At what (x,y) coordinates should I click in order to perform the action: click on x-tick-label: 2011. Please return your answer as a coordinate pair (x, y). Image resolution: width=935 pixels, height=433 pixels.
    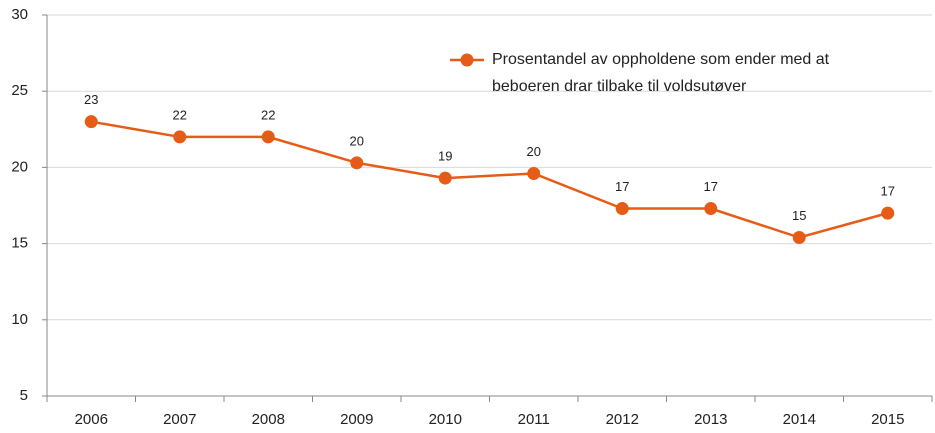
    Looking at the image, I should click on (534, 419).